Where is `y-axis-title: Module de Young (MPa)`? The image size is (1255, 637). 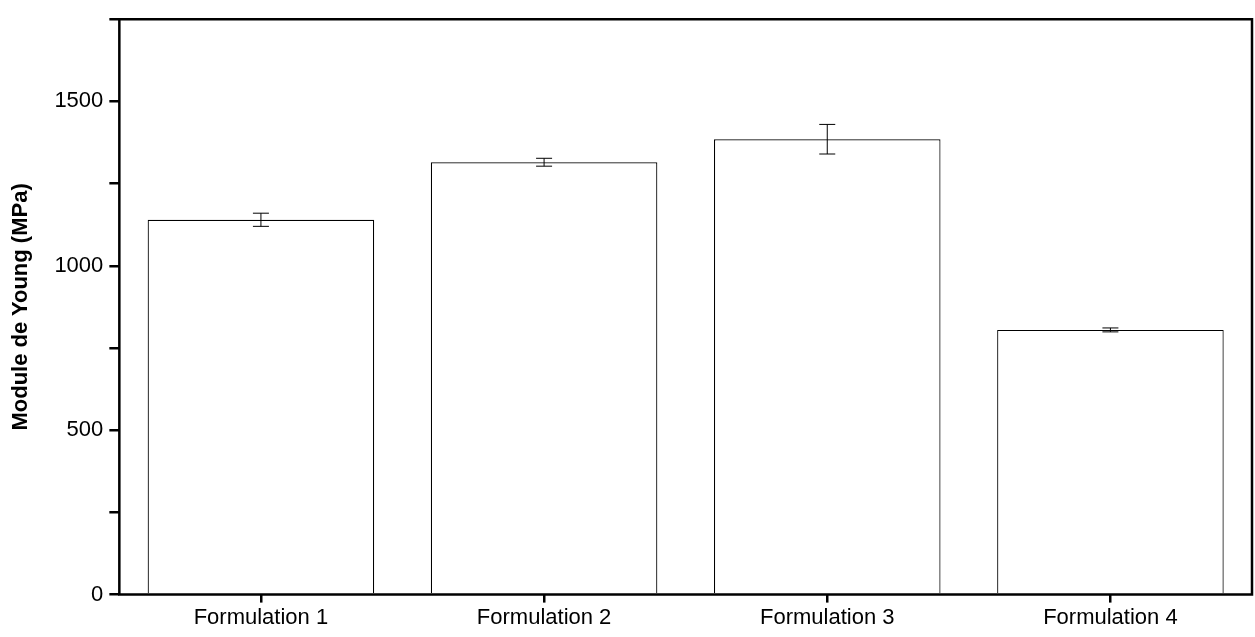
y-axis-title: Module de Young (MPa) is located at coordinates (20, 307).